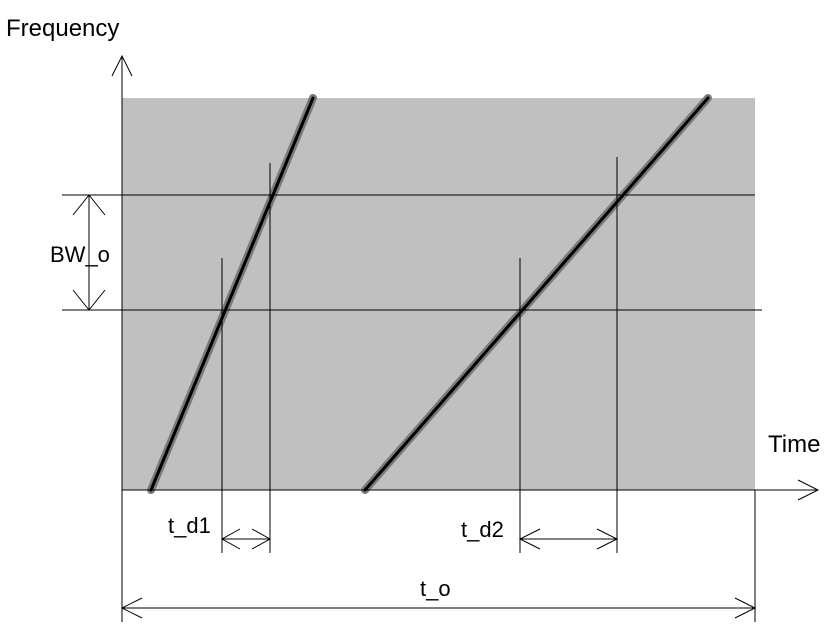 The image size is (836, 626). Describe the element at coordinates (189, 525) in the screenshot. I see `delay-1-label: t_d1` at that location.